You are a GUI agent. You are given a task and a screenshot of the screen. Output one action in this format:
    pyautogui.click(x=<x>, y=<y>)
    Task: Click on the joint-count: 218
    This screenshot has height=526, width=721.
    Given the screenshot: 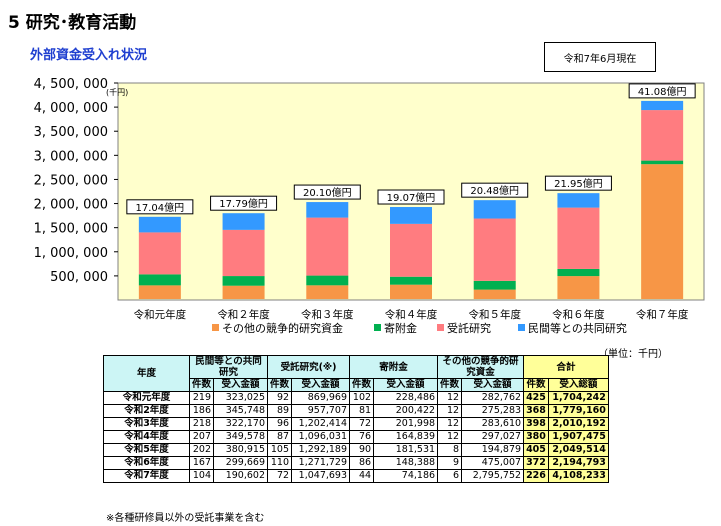 What is the action you would take?
    pyautogui.click(x=201, y=424)
    